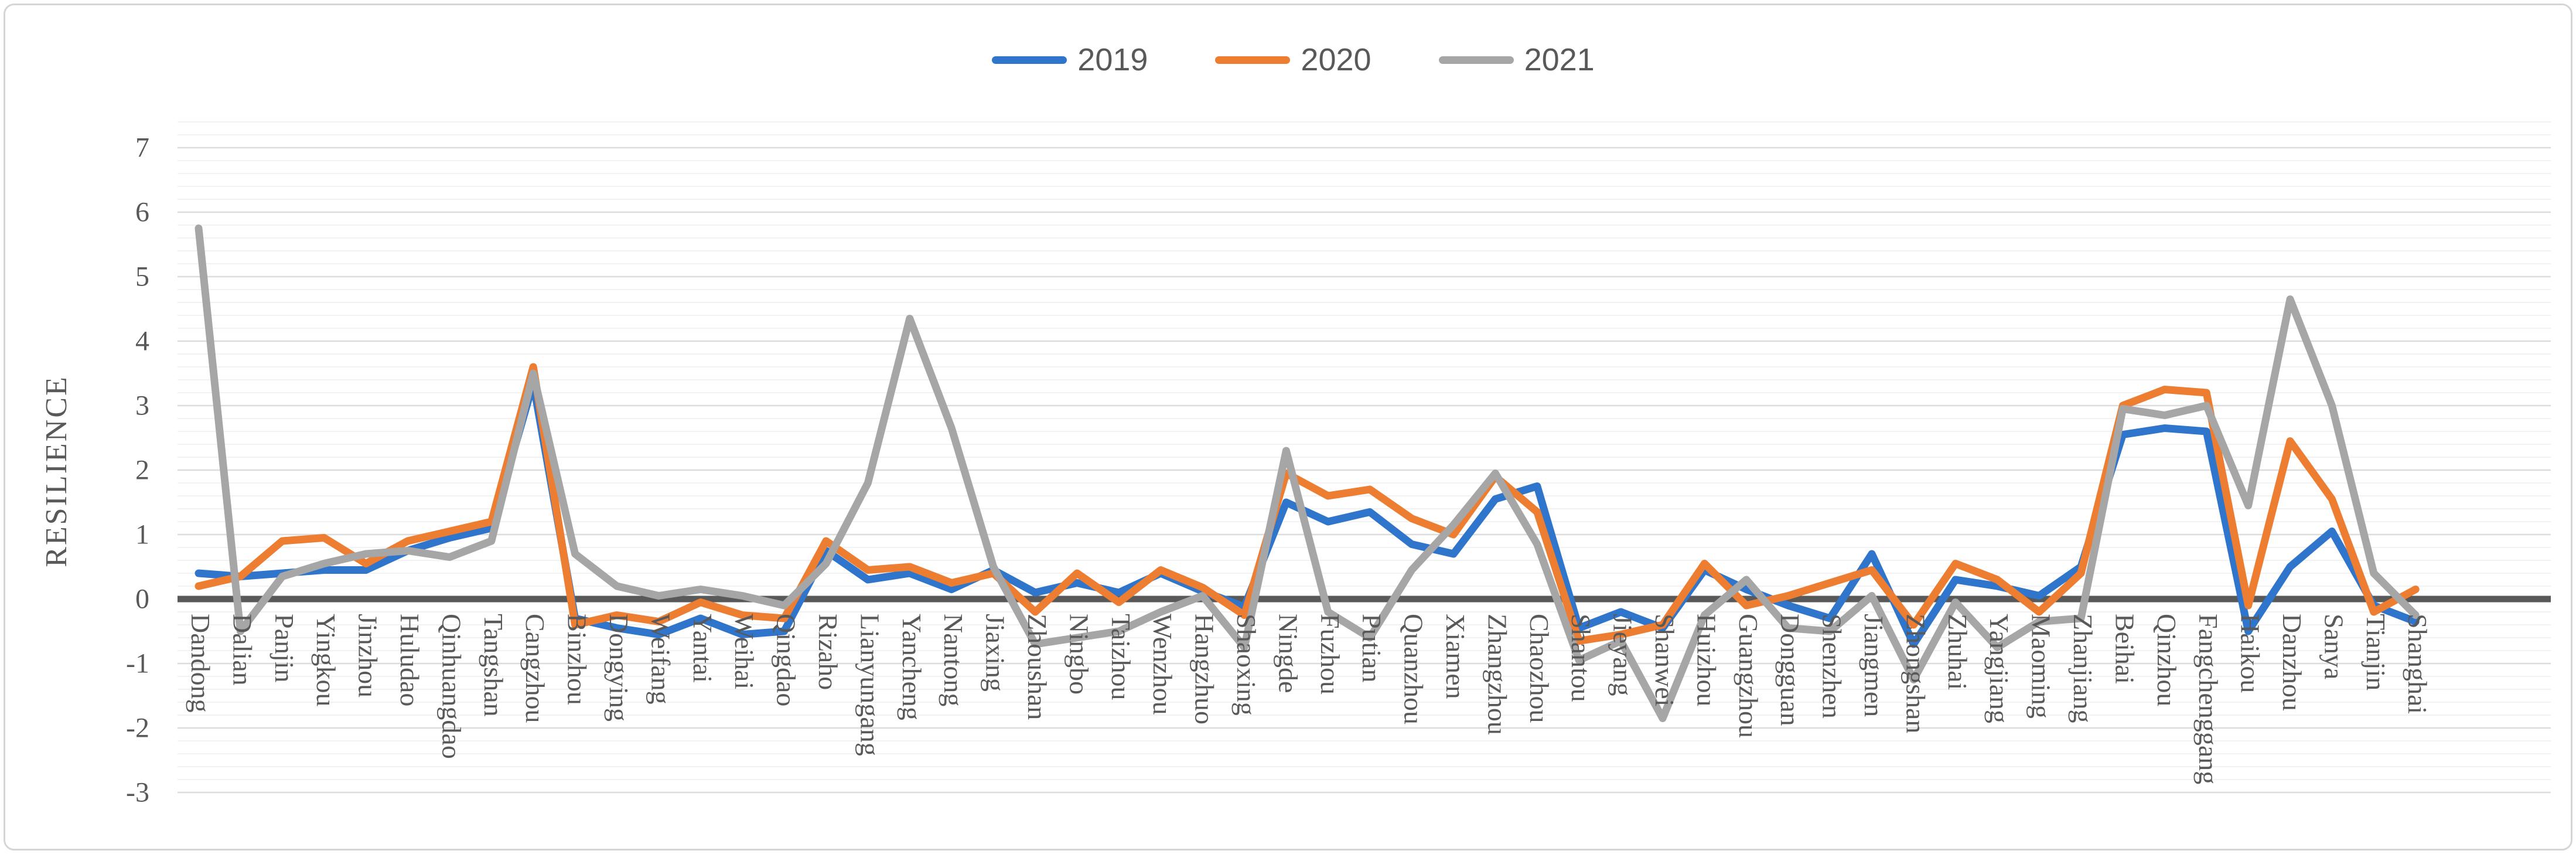 The image size is (2576, 854). I want to click on x-category-label: Jieyang, so click(1623, 655).